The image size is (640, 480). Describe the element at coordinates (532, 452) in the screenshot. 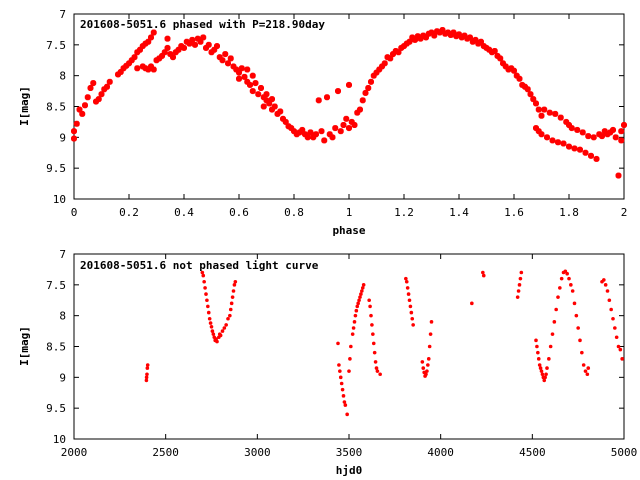

I see `unphased-x-tick-label: 4500` at that location.